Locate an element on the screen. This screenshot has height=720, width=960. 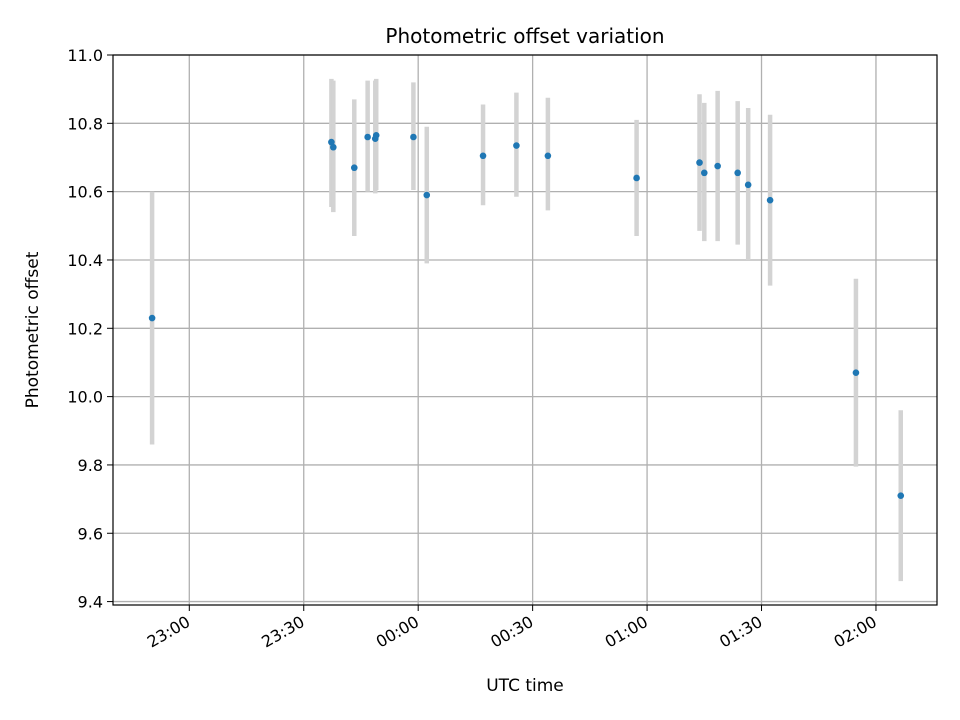
y-axis-label: Photometric offset is located at coordinates (33, 329).